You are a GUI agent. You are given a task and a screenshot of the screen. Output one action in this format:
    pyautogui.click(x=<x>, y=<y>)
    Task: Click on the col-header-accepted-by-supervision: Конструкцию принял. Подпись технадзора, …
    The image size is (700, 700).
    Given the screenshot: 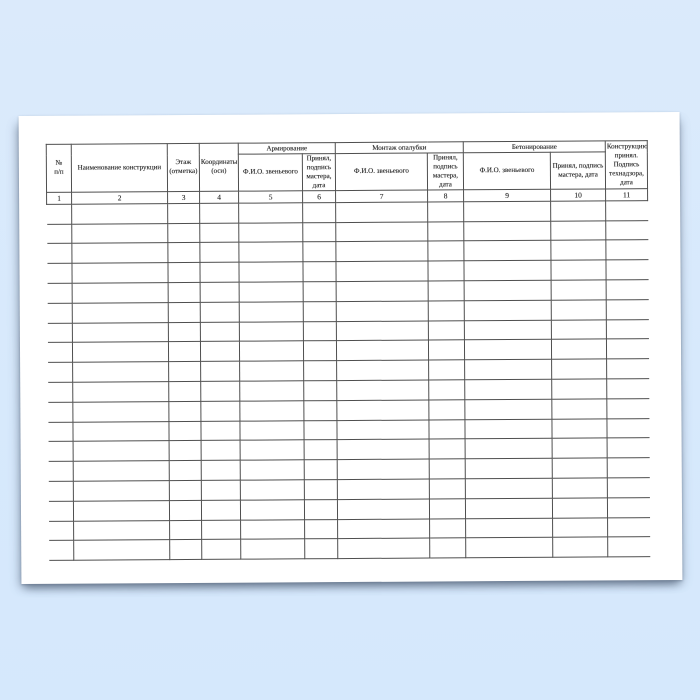 What is the action you would take?
    pyautogui.click(x=626, y=164)
    